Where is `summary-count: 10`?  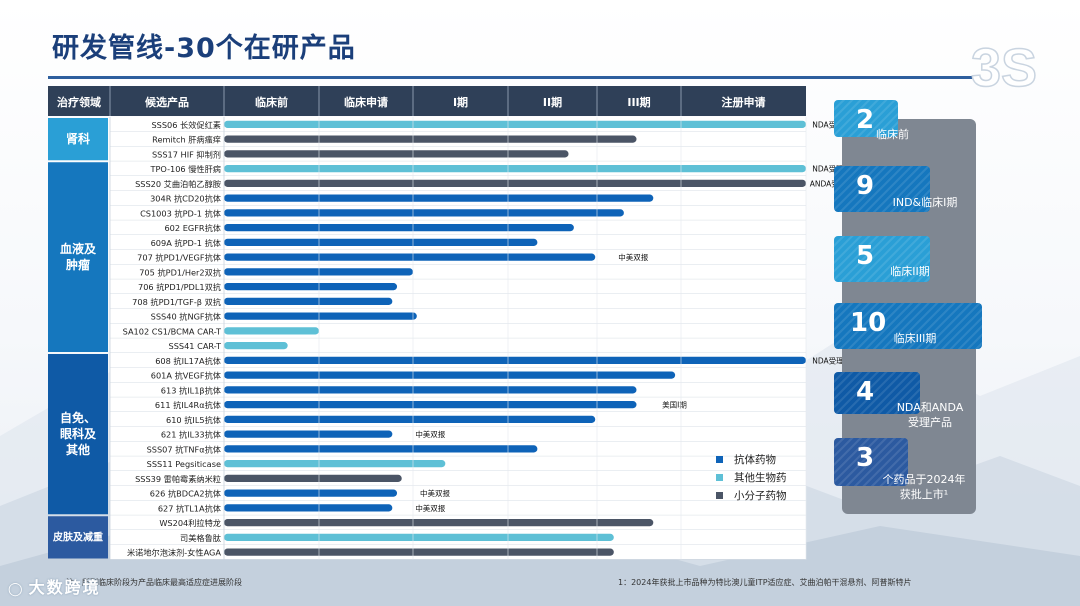
summary-count: 10 is located at coordinates (868, 323).